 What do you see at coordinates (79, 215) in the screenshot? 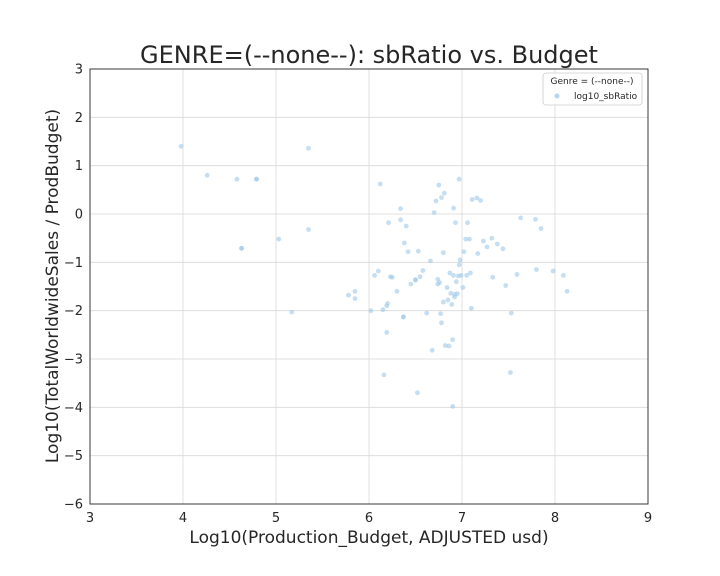
I see `y-tick-label: 0` at bounding box center [79, 215].